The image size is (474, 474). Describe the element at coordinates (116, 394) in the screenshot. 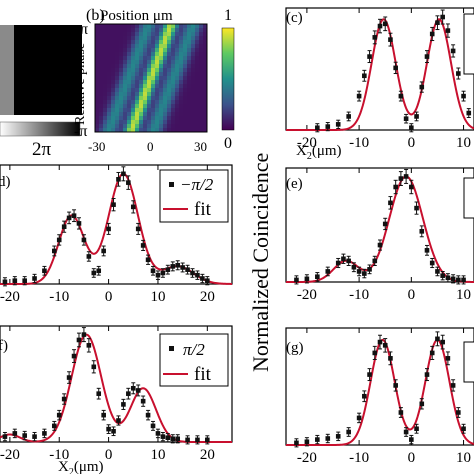

I see `plot-panel-f: -20 -10 0 10 20 f) π/2 fit` at that location.